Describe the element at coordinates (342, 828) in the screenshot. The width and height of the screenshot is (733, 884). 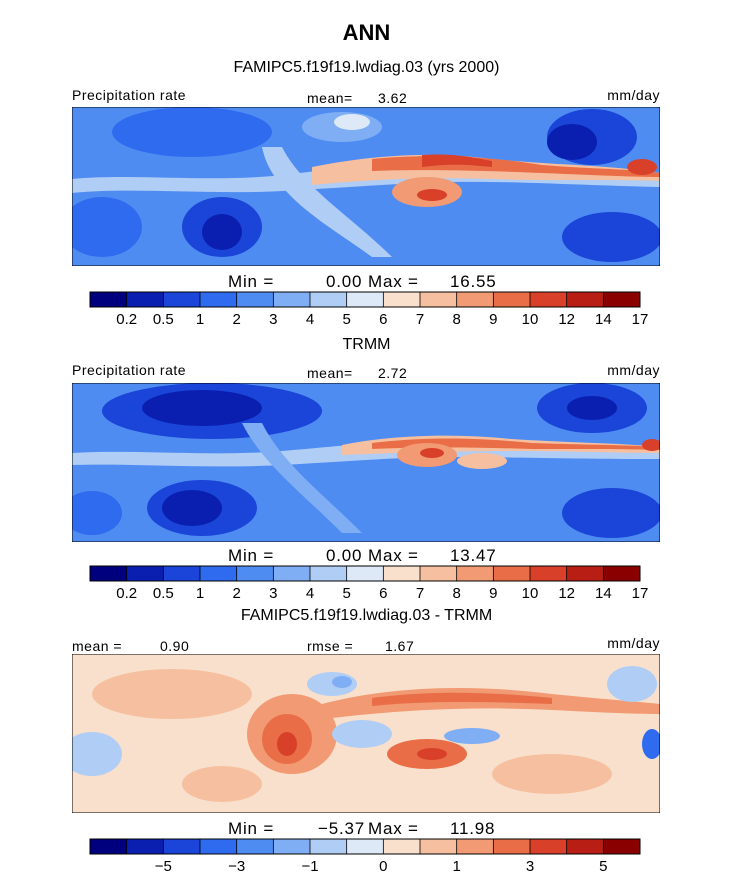
I see `panel3-min-value: −5.37` at that location.